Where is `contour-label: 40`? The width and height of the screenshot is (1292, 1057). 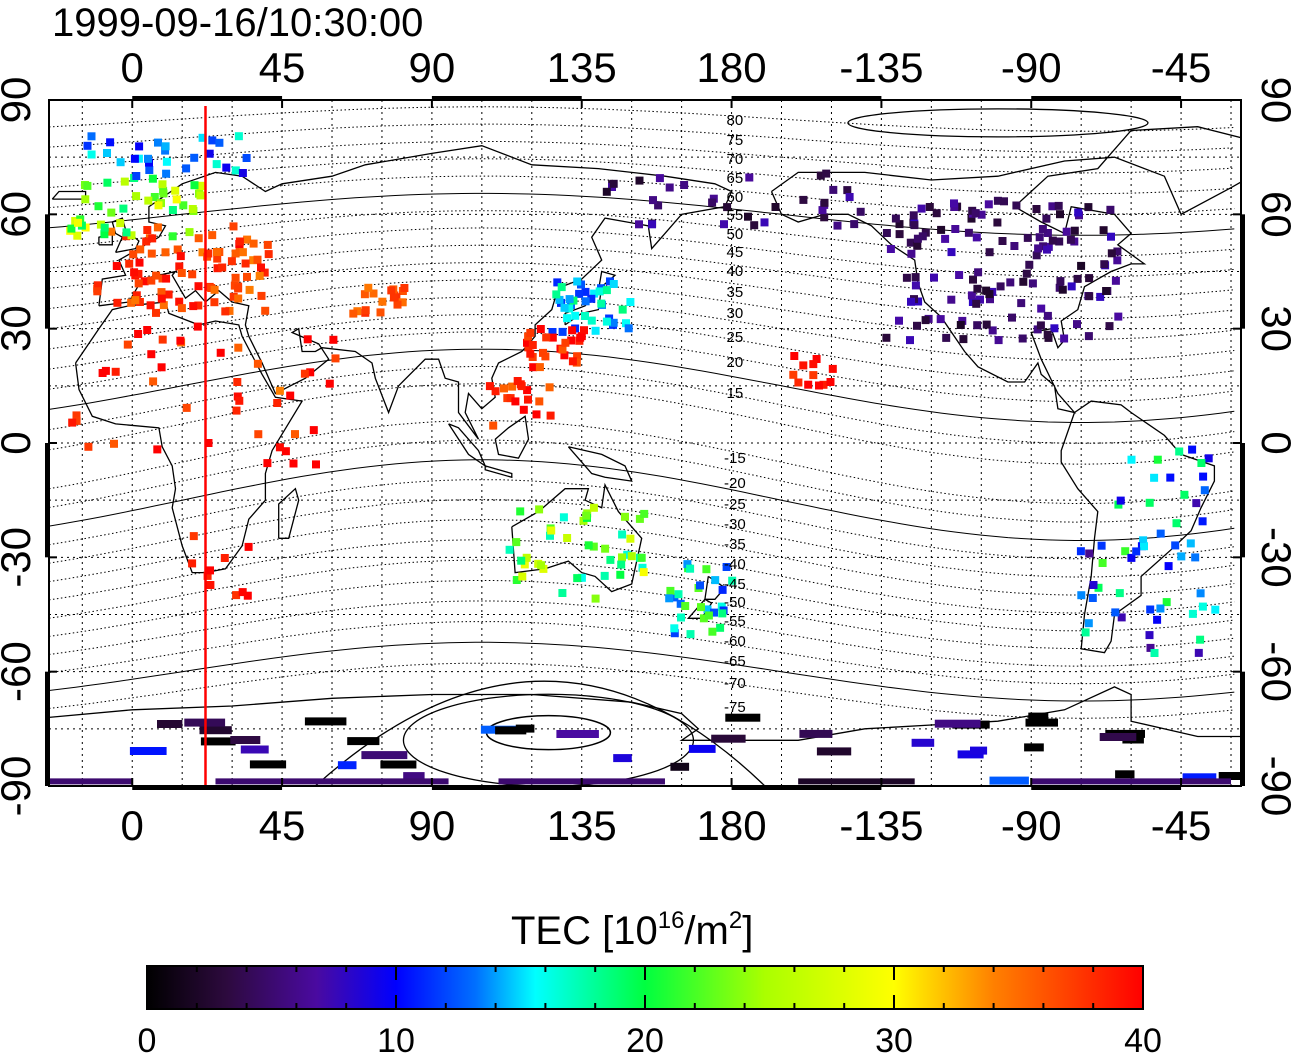 contour-label: 40 is located at coordinates (735, 271).